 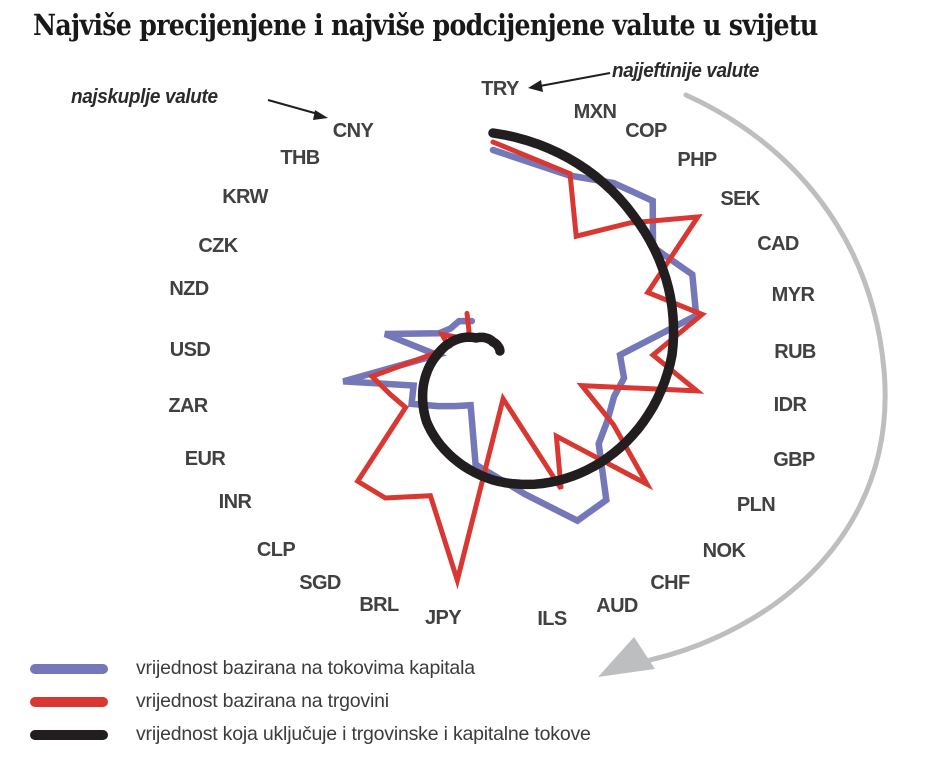 I want to click on expensive-arrow-head-icon, so click(x=320, y=115).